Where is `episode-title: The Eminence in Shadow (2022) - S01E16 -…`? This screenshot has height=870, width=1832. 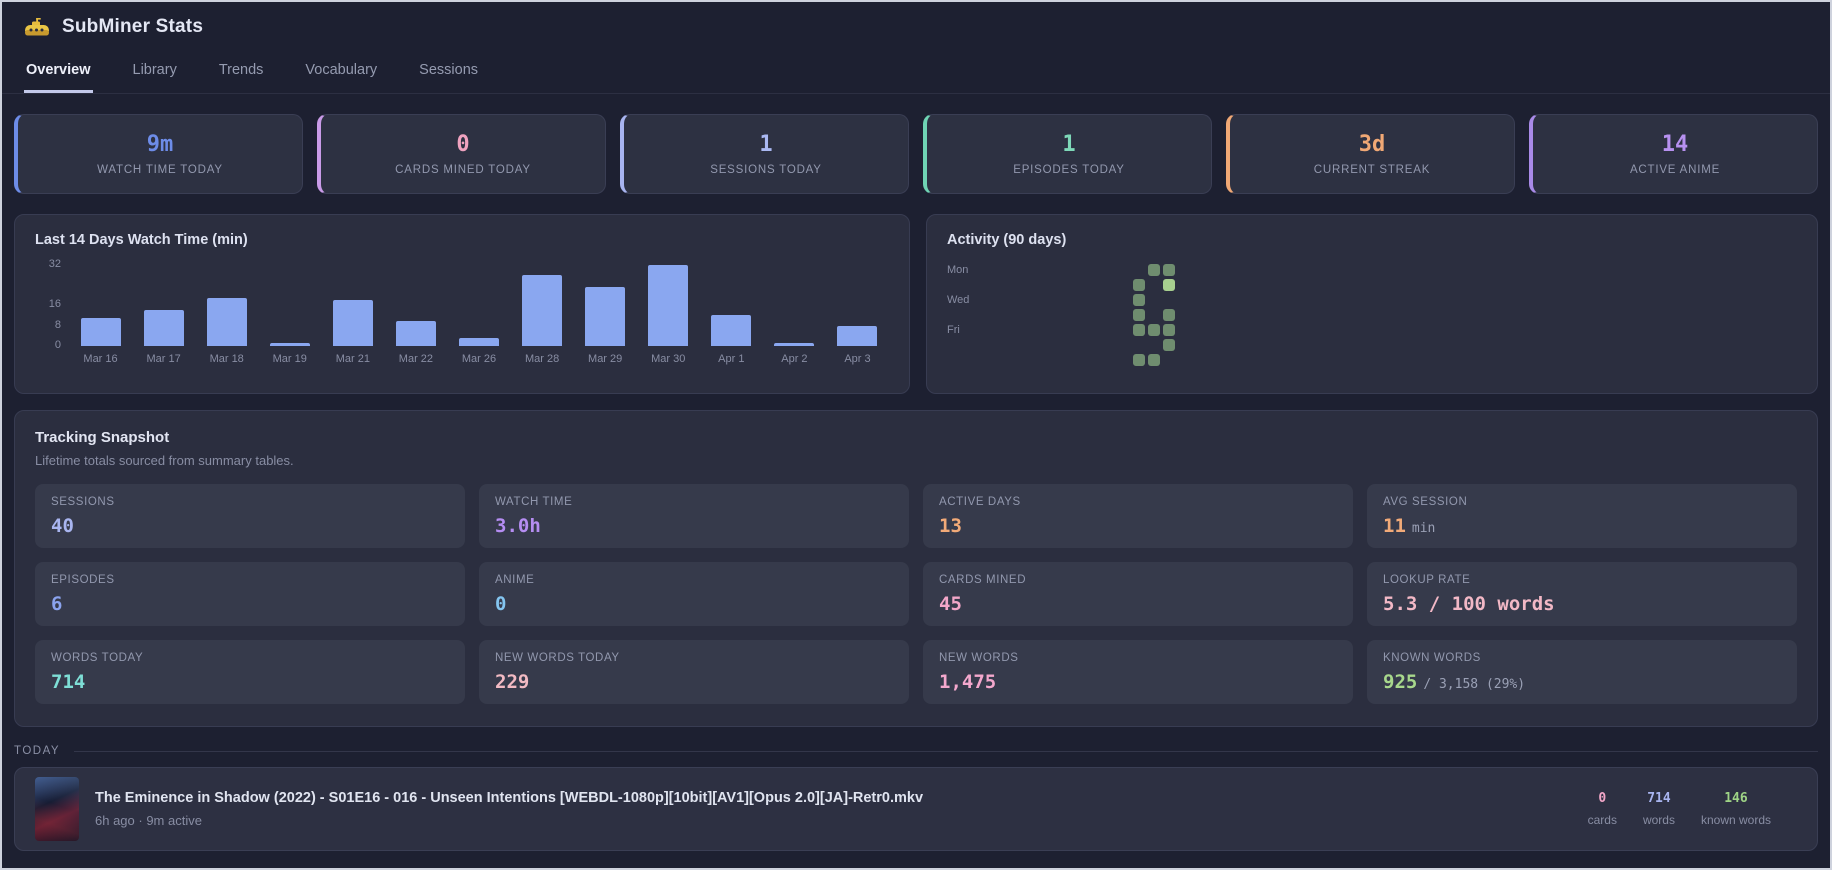
episode-title: The Eminence in Shadow (2022) - S01E16 -… is located at coordinates (509, 798).